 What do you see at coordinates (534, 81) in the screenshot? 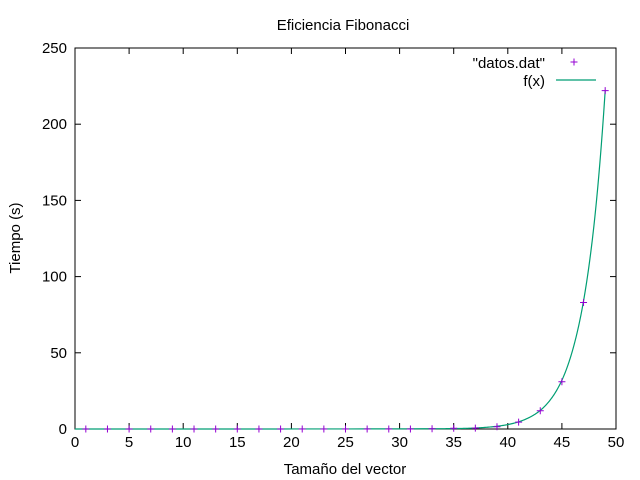
I see `legend-label-fx: f(x)` at bounding box center [534, 81].